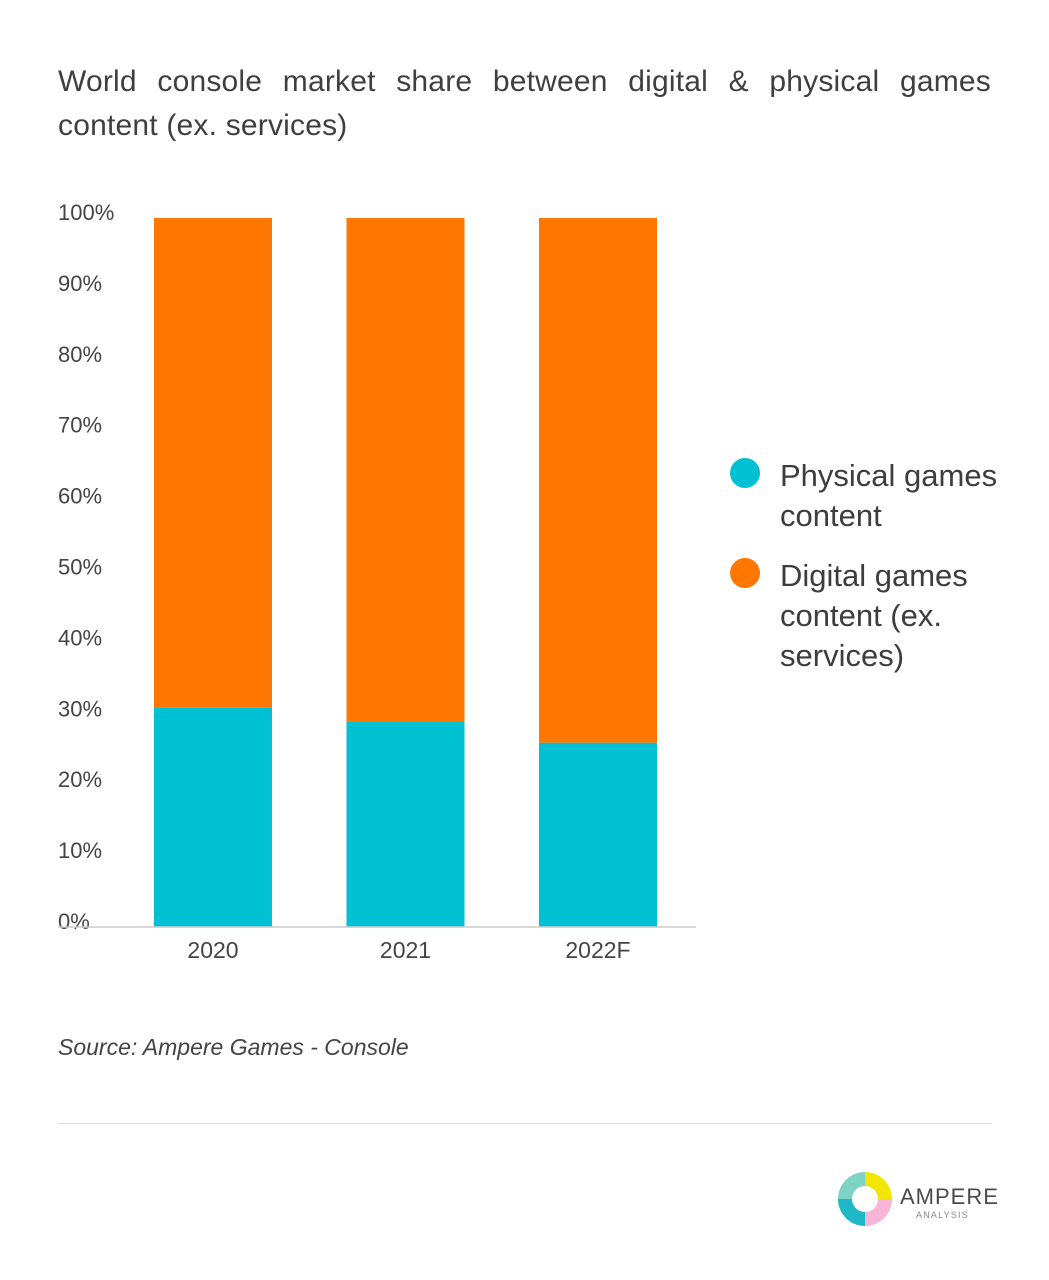 The image size is (1049, 1280). I want to click on y-tick-label: 10%, so click(80, 850).